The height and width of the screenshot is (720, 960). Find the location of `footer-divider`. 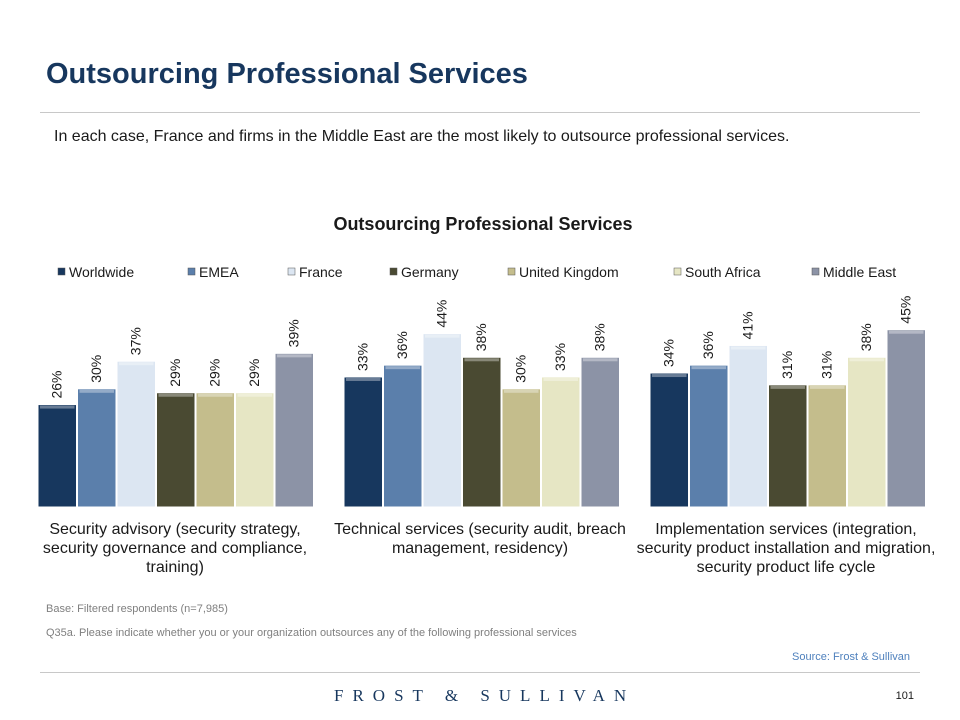

footer-divider is located at coordinates (480, 672).